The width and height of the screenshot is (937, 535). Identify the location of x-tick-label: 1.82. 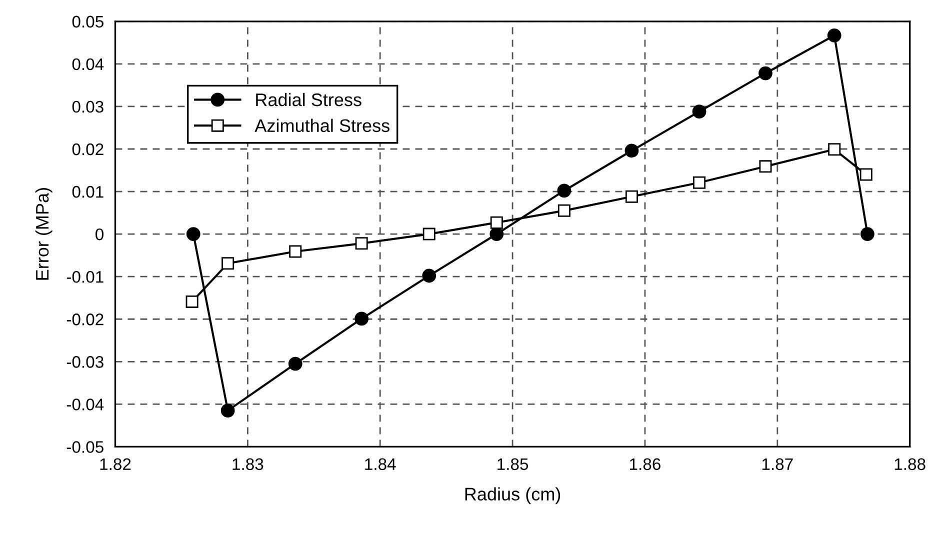
(115, 464).